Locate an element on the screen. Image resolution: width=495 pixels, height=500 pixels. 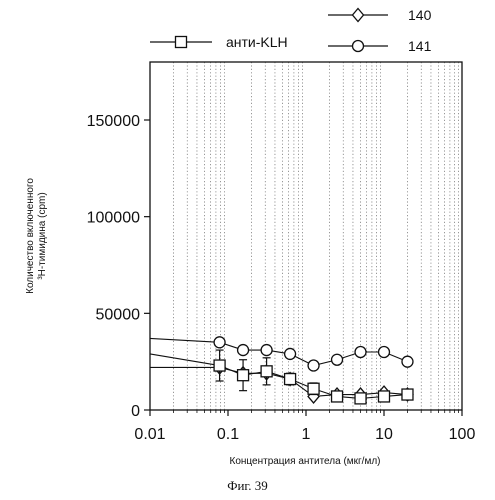
legend-item-141: 141 is located at coordinates (380, 46).